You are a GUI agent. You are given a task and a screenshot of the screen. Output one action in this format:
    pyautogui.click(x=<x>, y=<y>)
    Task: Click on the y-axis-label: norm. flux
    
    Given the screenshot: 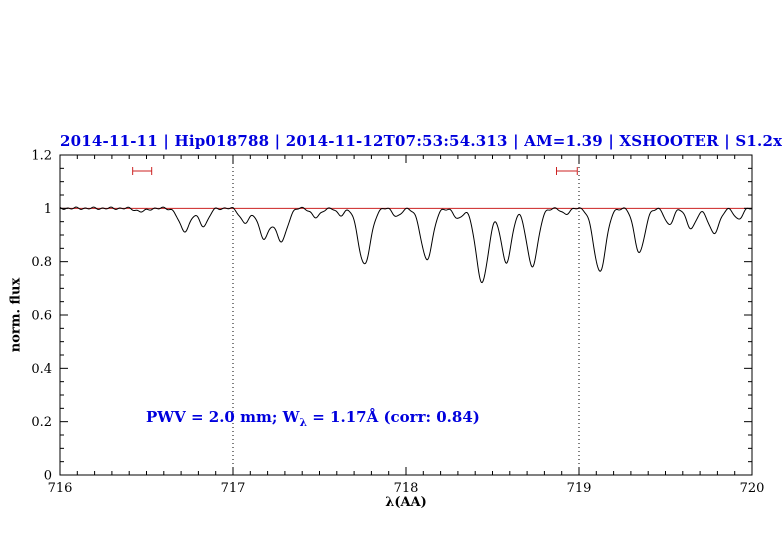 What is the action you would take?
    pyautogui.click(x=16, y=315)
    